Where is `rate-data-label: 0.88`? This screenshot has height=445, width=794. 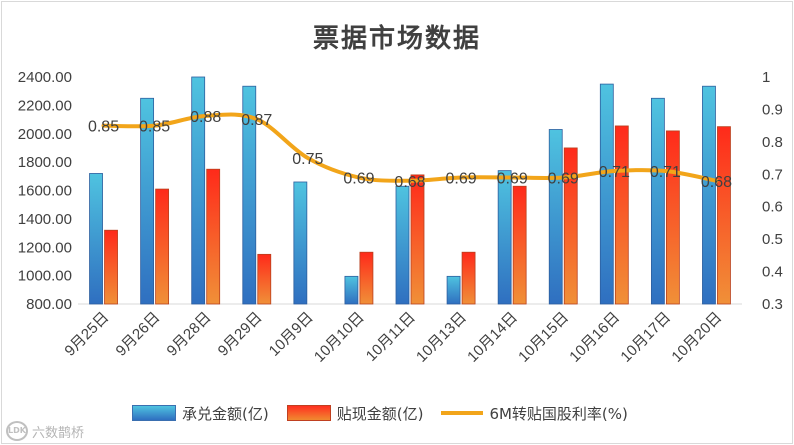 rate-data-label: 0.88 is located at coordinates (205, 117).